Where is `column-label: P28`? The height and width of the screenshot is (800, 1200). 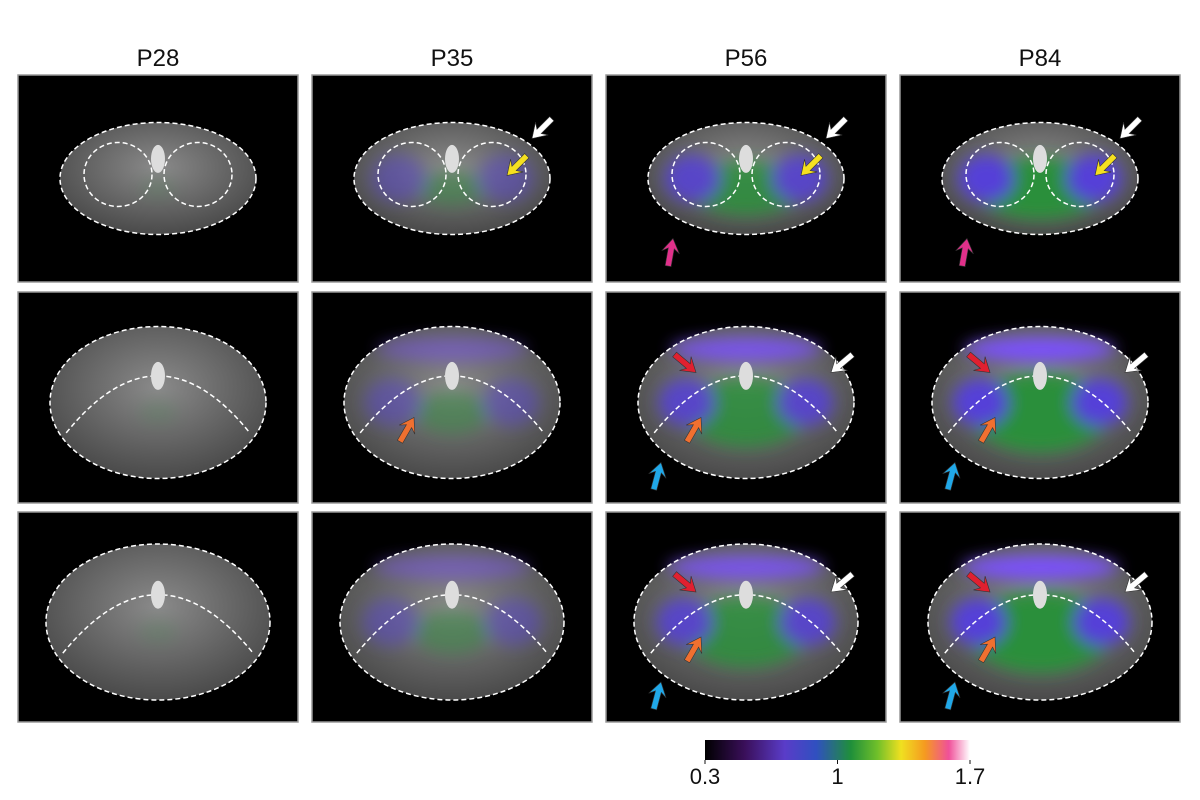 column-label: P28 is located at coordinates (158, 58).